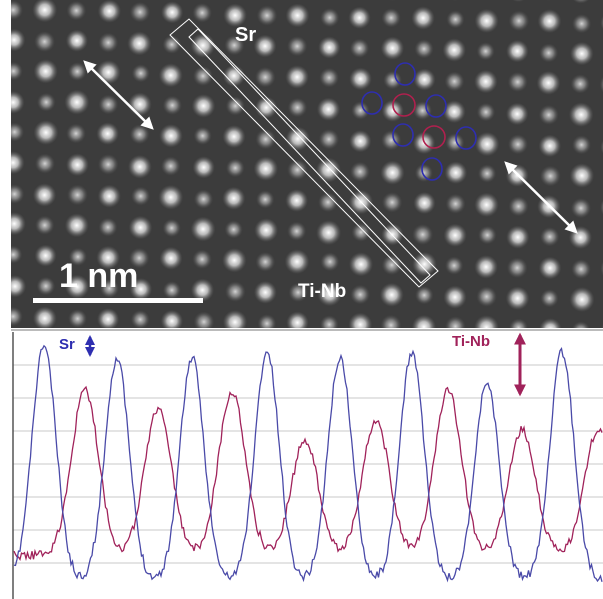  Describe the element at coordinates (419, 121) in the screenshot. I see `atom-column-markers` at that location.